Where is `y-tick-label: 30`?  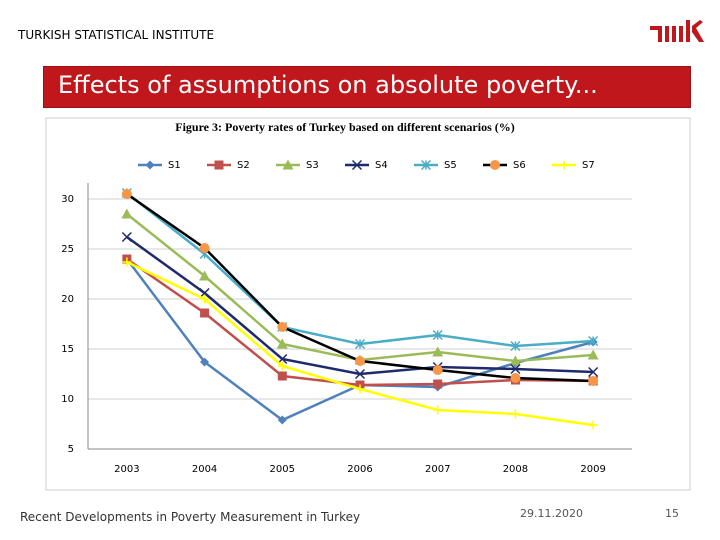 y-tick-label: 30 is located at coordinates (67, 199).